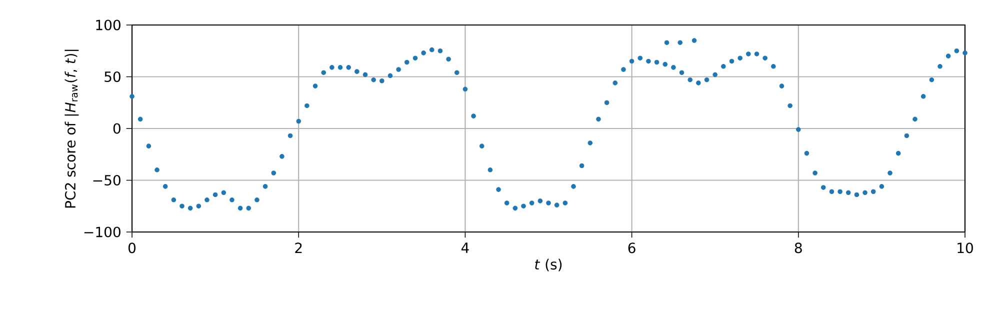 This screenshot has width=997, height=321. What do you see at coordinates (71, 129) in the screenshot?
I see `y-axis-title: PC2 score of |H$_{raw}$(f, t)|` at bounding box center [71, 129].